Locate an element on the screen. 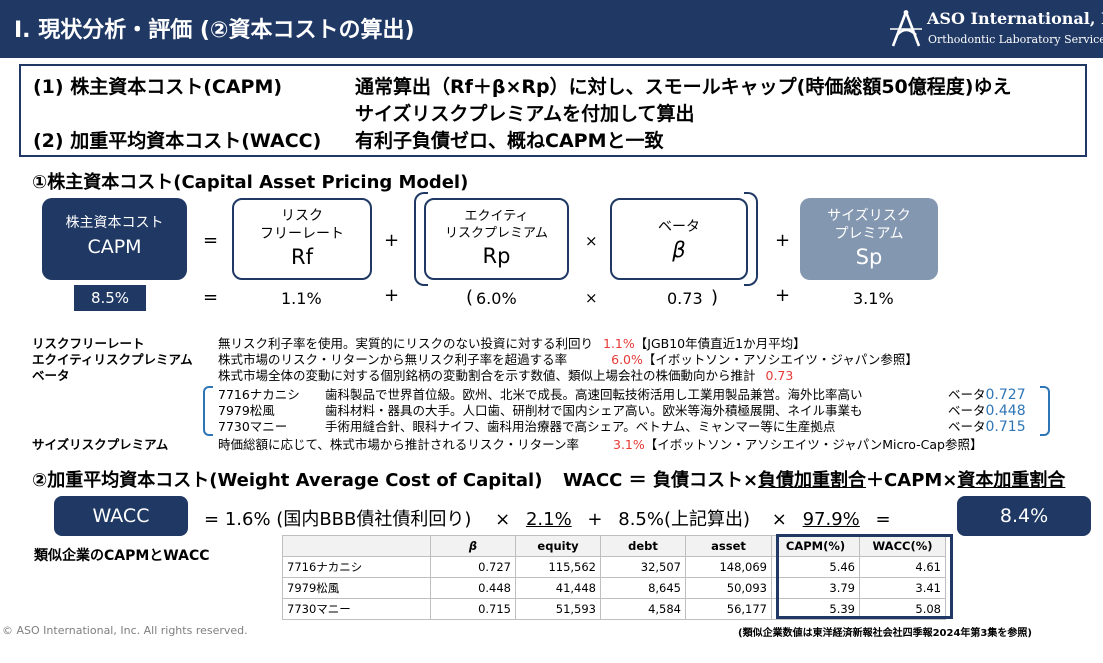 The height and width of the screenshot is (663, 1103). table-cell: 115,562 is located at coordinates (558, 567).